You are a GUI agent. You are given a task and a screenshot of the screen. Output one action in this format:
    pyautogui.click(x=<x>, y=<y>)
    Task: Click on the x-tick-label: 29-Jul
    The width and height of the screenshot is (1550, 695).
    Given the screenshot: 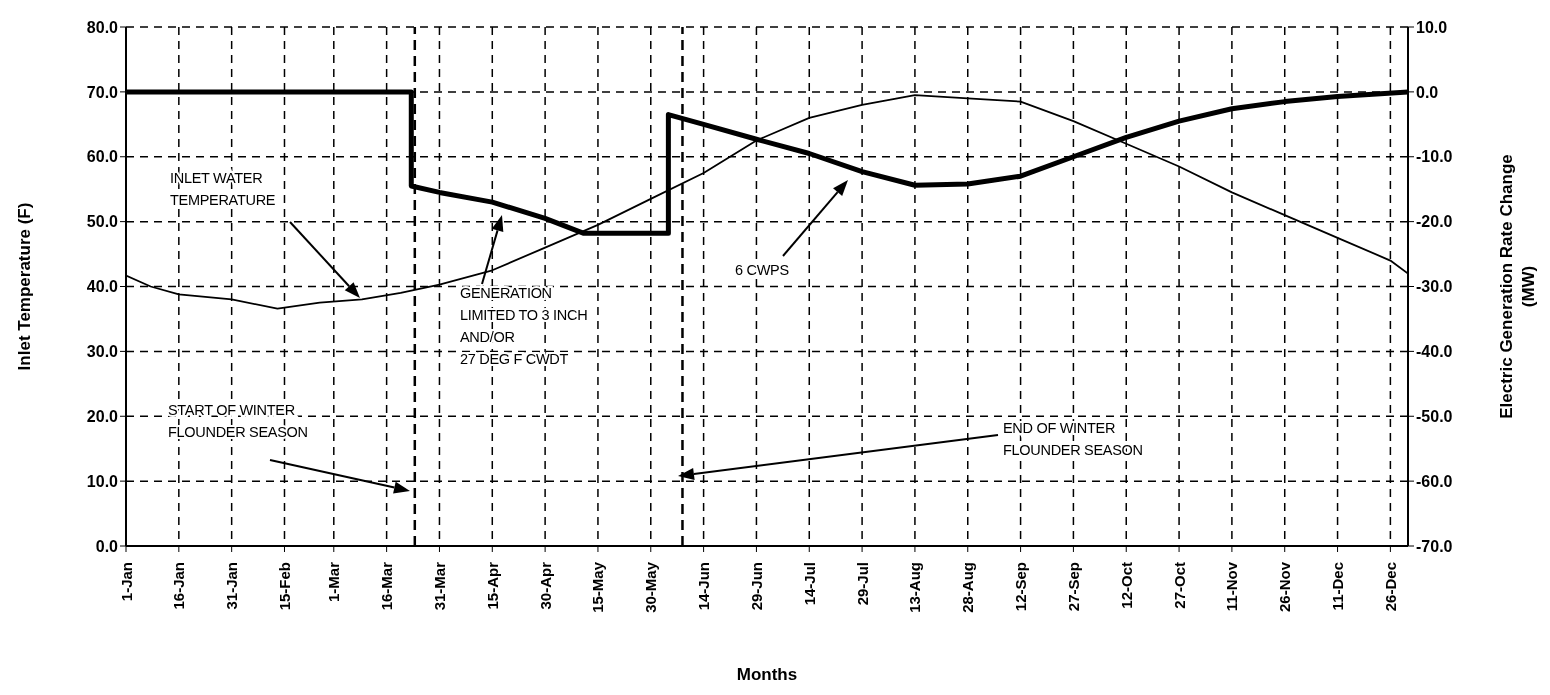 What is the action you would take?
    pyautogui.click(x=862, y=584)
    